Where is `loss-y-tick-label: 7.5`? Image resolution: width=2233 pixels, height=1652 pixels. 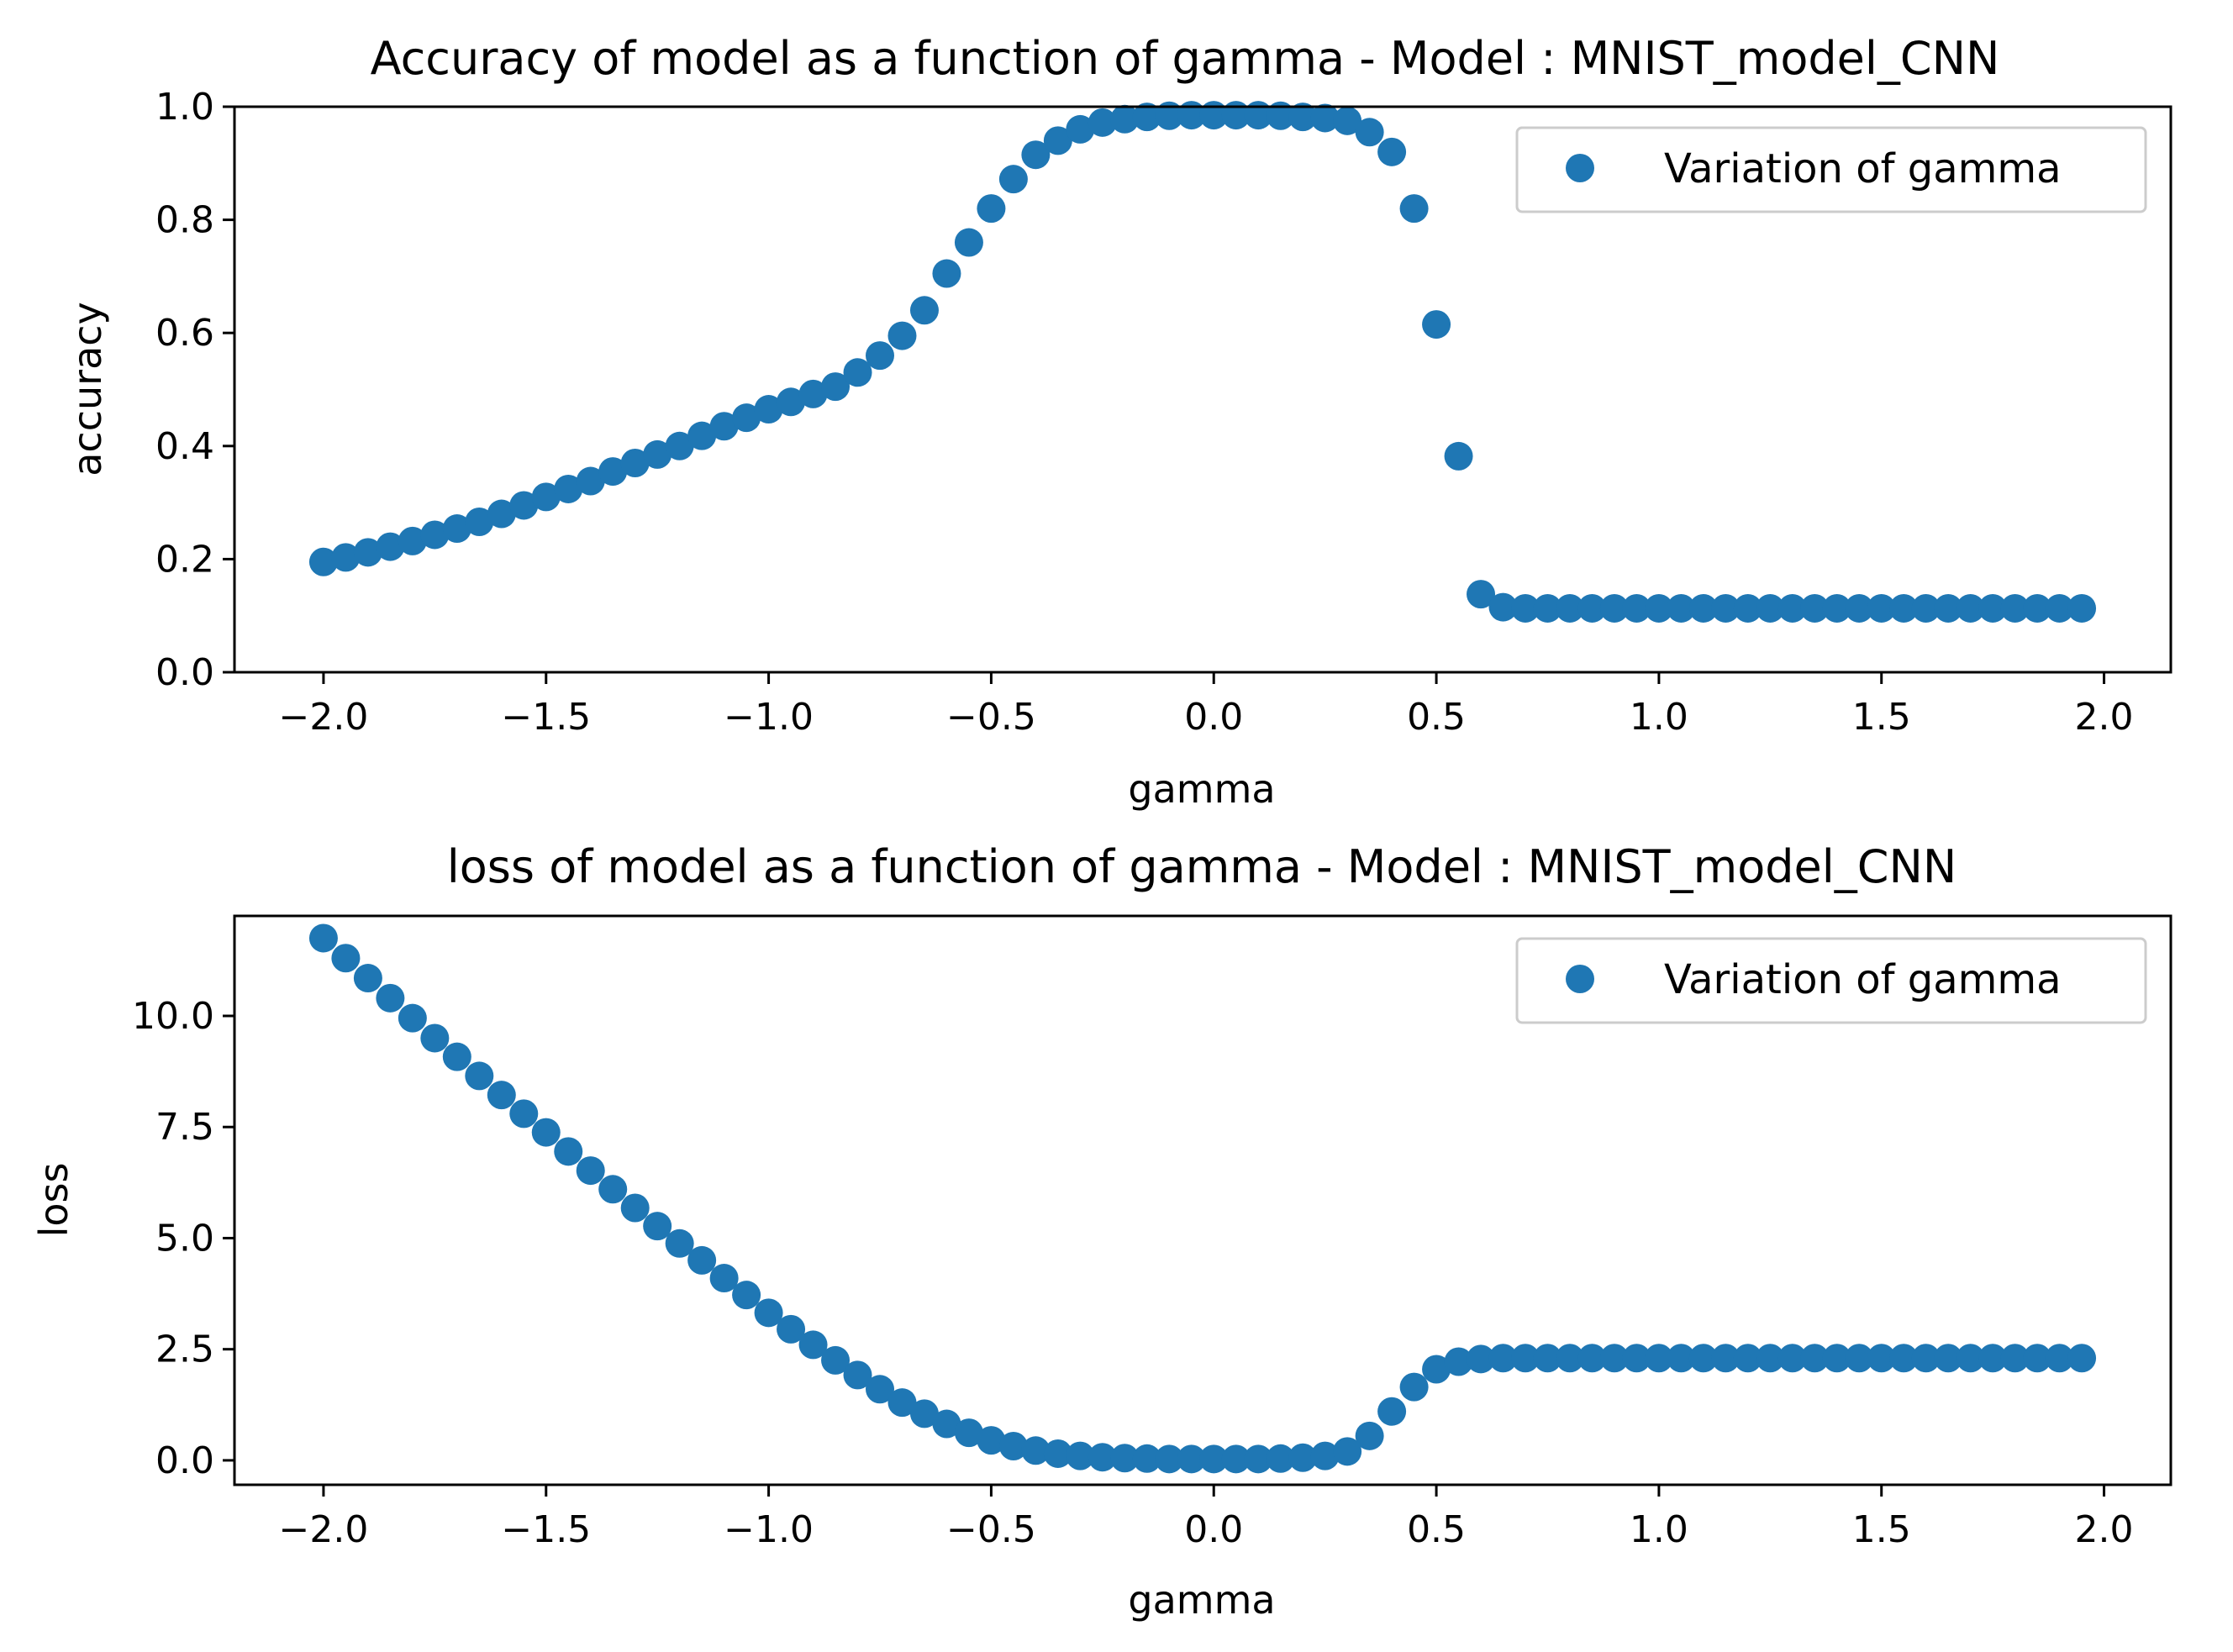
loss-y-tick-label: 7.5 is located at coordinates (185, 1127).